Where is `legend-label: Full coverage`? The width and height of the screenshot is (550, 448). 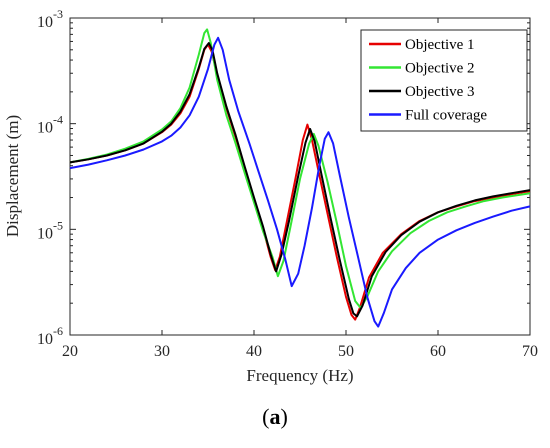
legend-label: Full coverage is located at coordinates (446, 116).